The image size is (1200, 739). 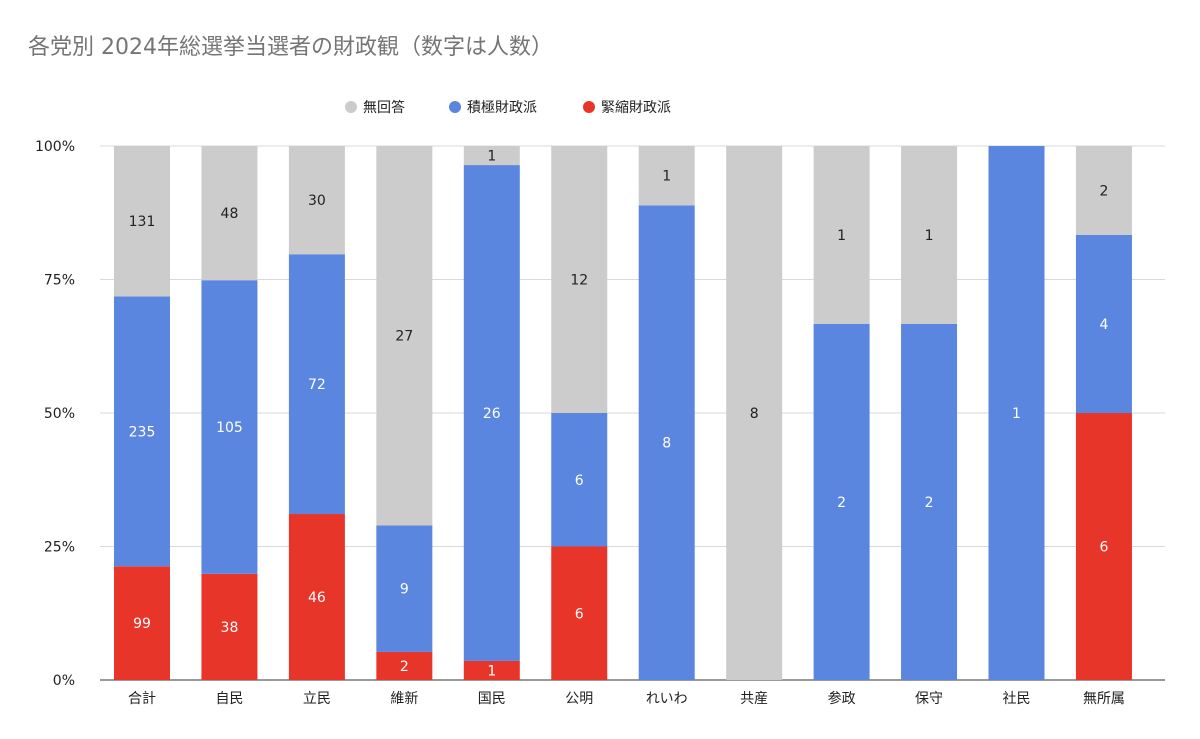 I want to click on x-axis-labels: 合計 自民 立民 維新 国民 公明 れいわ 共産 参政 保守 社民 無所属, so click(x=626, y=698).